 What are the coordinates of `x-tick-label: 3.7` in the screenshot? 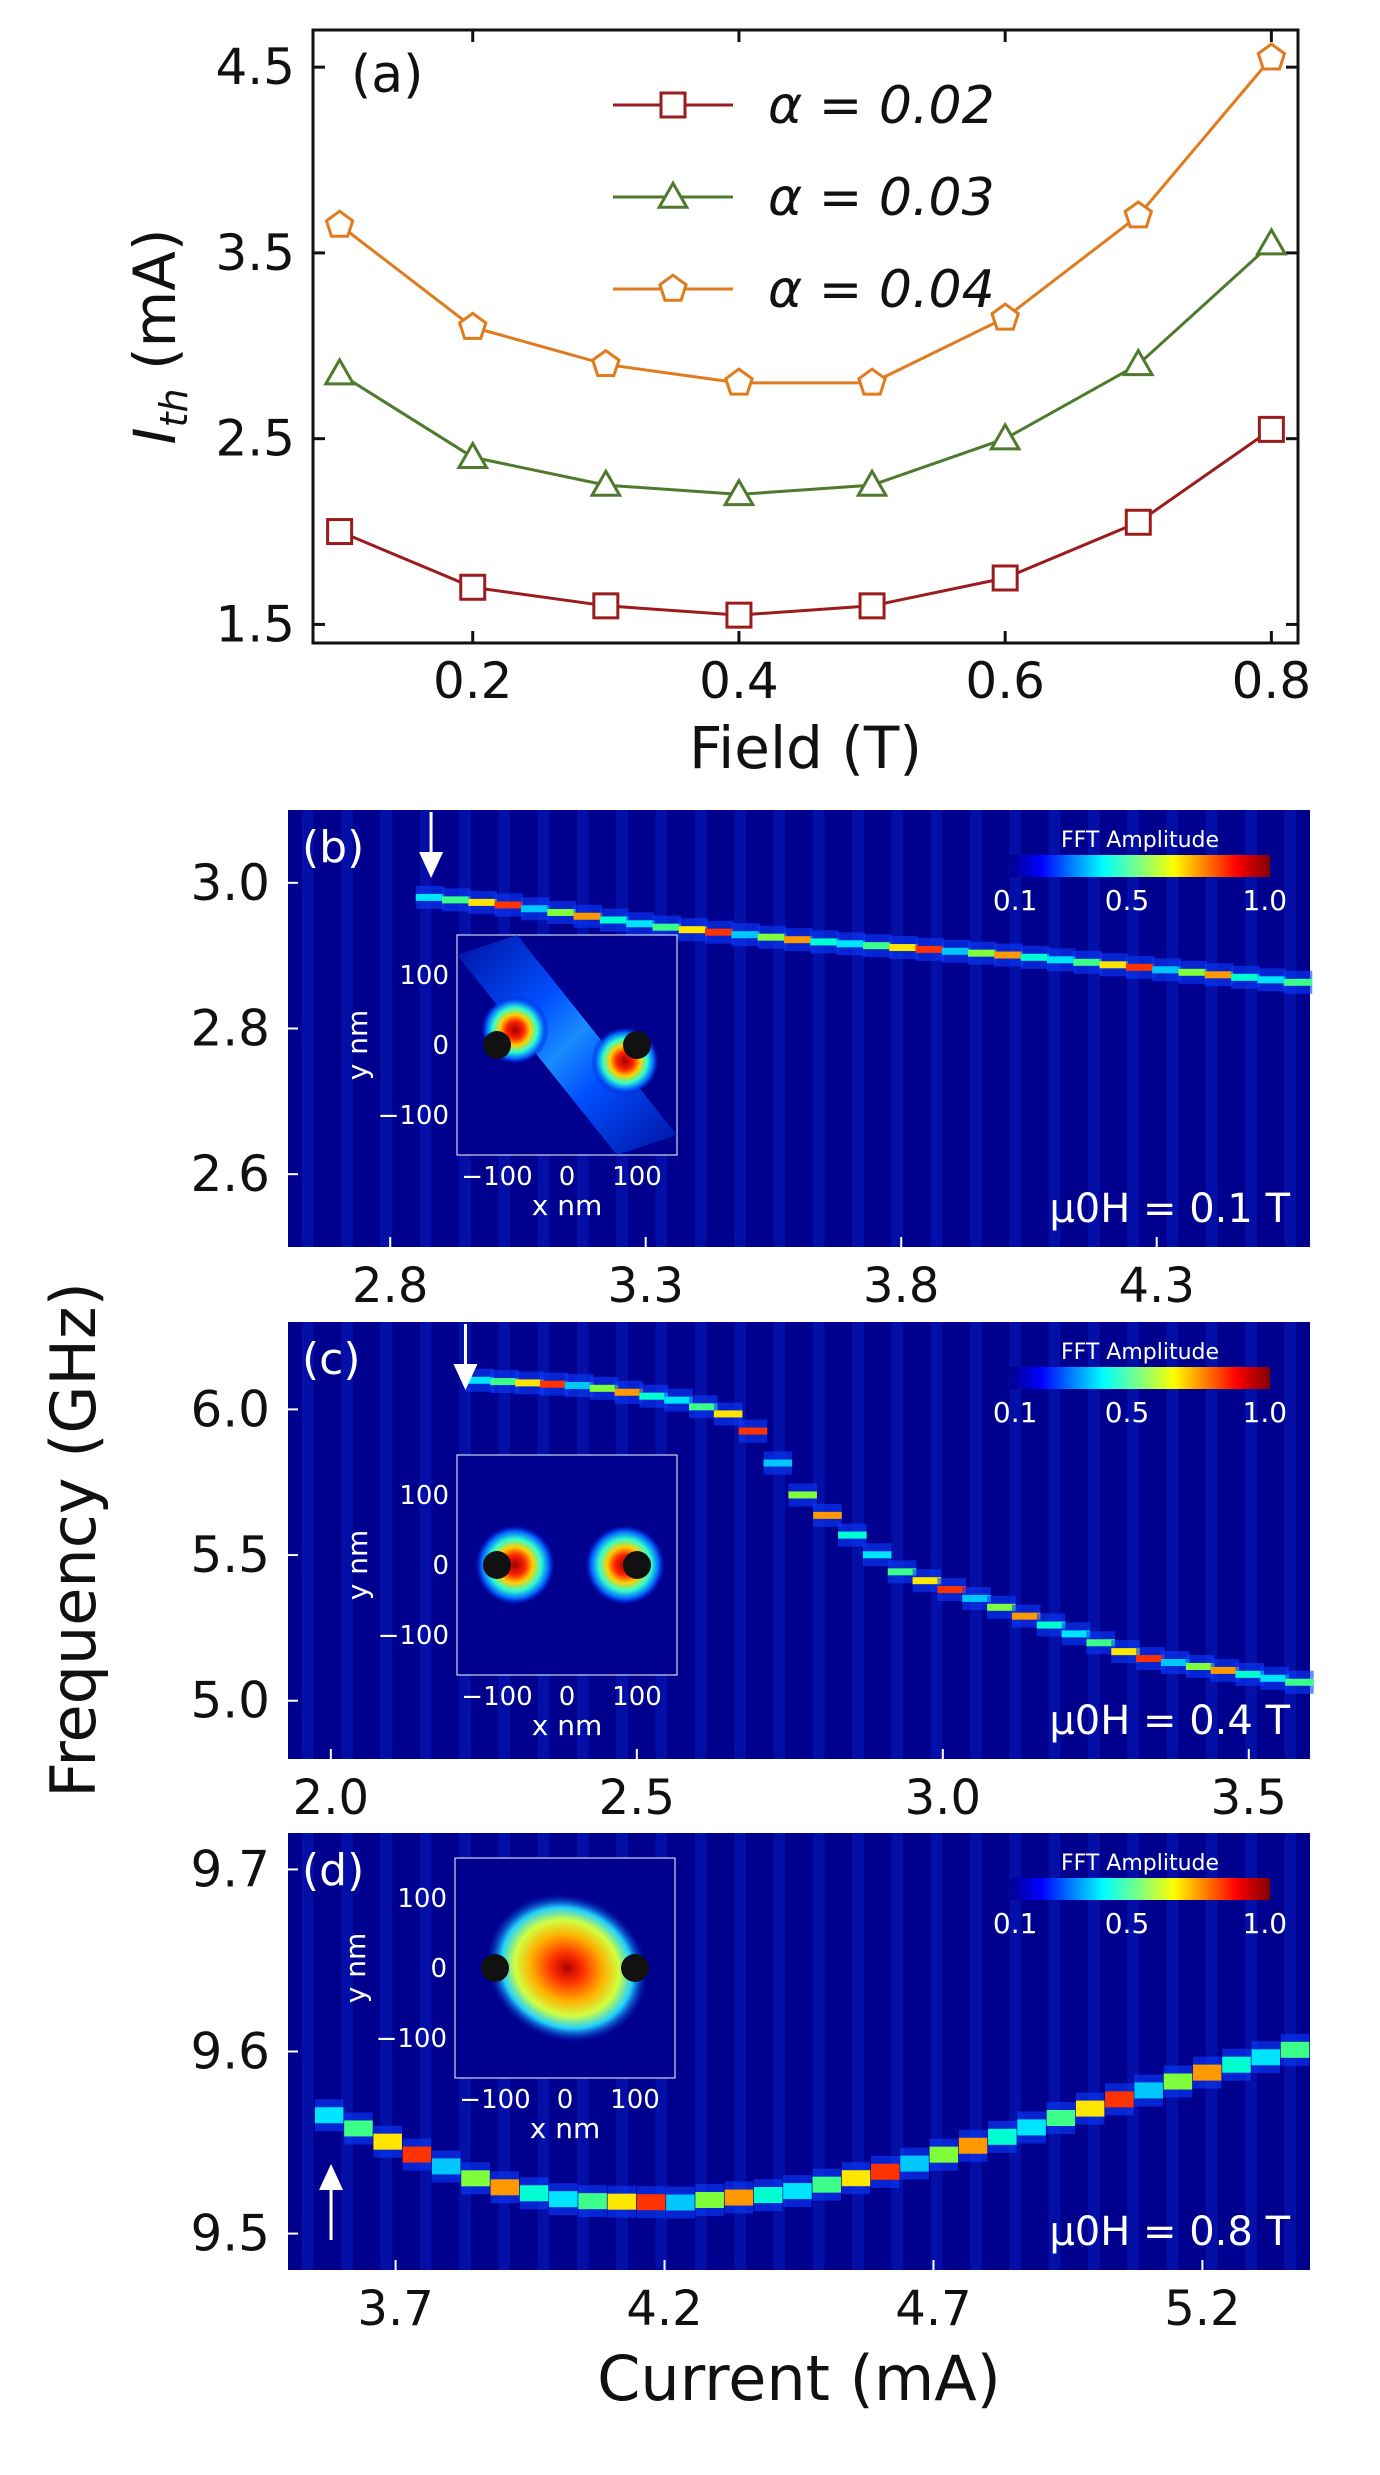 It's located at (395, 2309).